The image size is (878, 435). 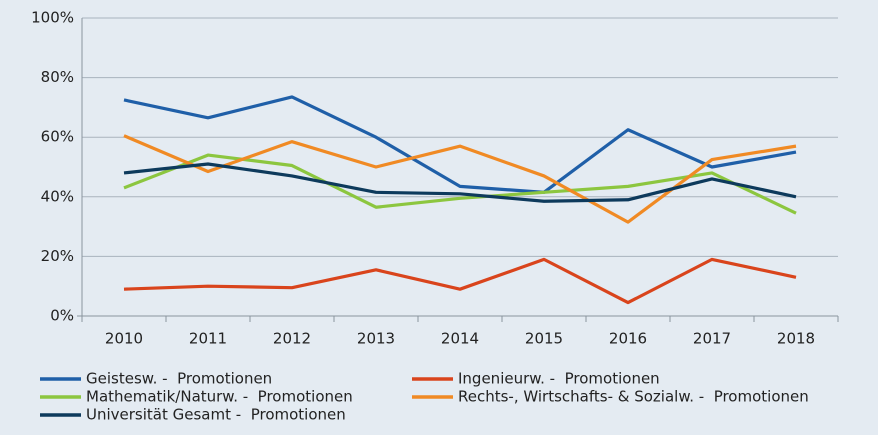 I want to click on legend-label: Geistesw. - Promotionen, so click(x=179, y=379).